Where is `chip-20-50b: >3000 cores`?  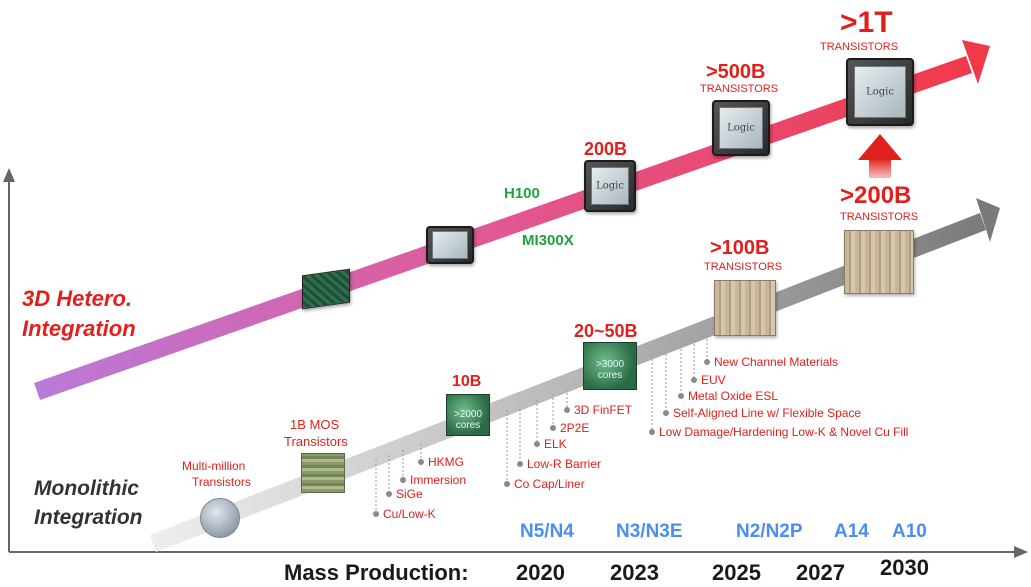
chip-20-50b: >3000 cores is located at coordinates (610, 366).